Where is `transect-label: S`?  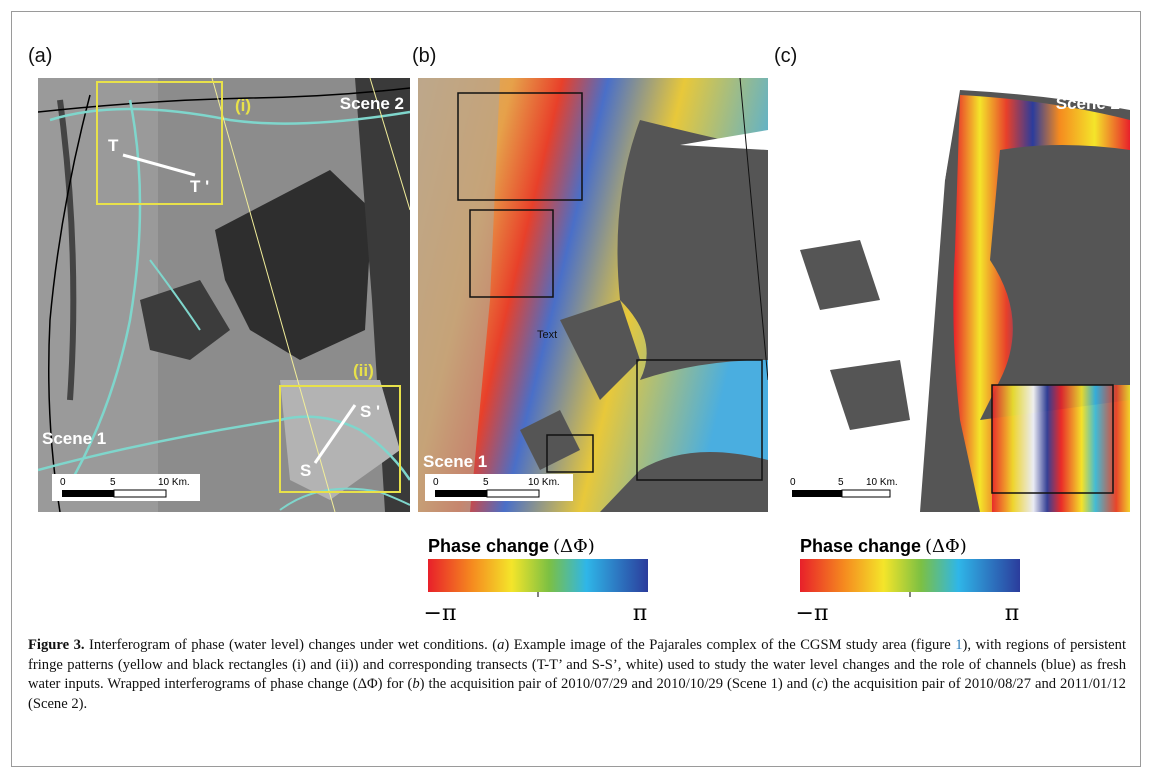 transect-label: S is located at coordinates (305, 470).